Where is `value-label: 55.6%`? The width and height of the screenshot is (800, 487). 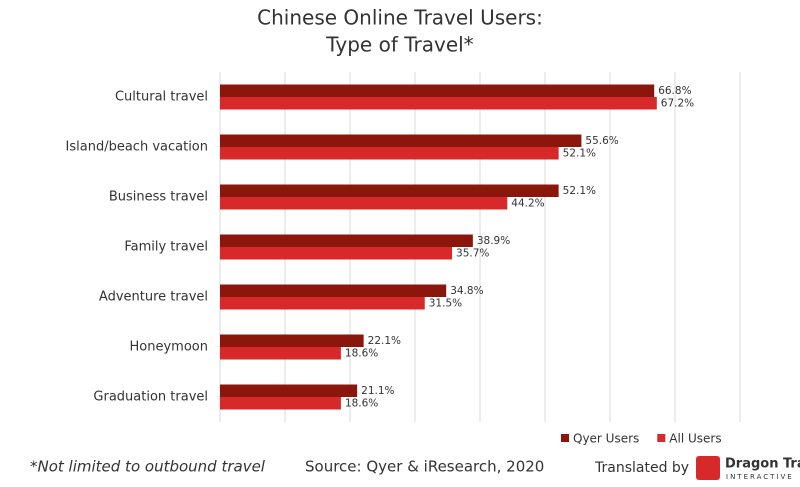 value-label: 55.6% is located at coordinates (601, 141).